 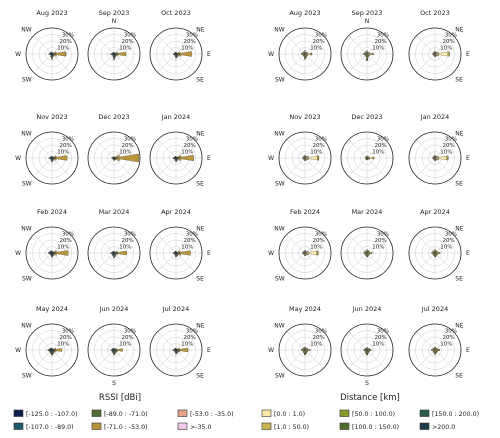 I want to click on rssi-legend-item-1: [-107.0 : -89.0), so click(x=43, y=426).